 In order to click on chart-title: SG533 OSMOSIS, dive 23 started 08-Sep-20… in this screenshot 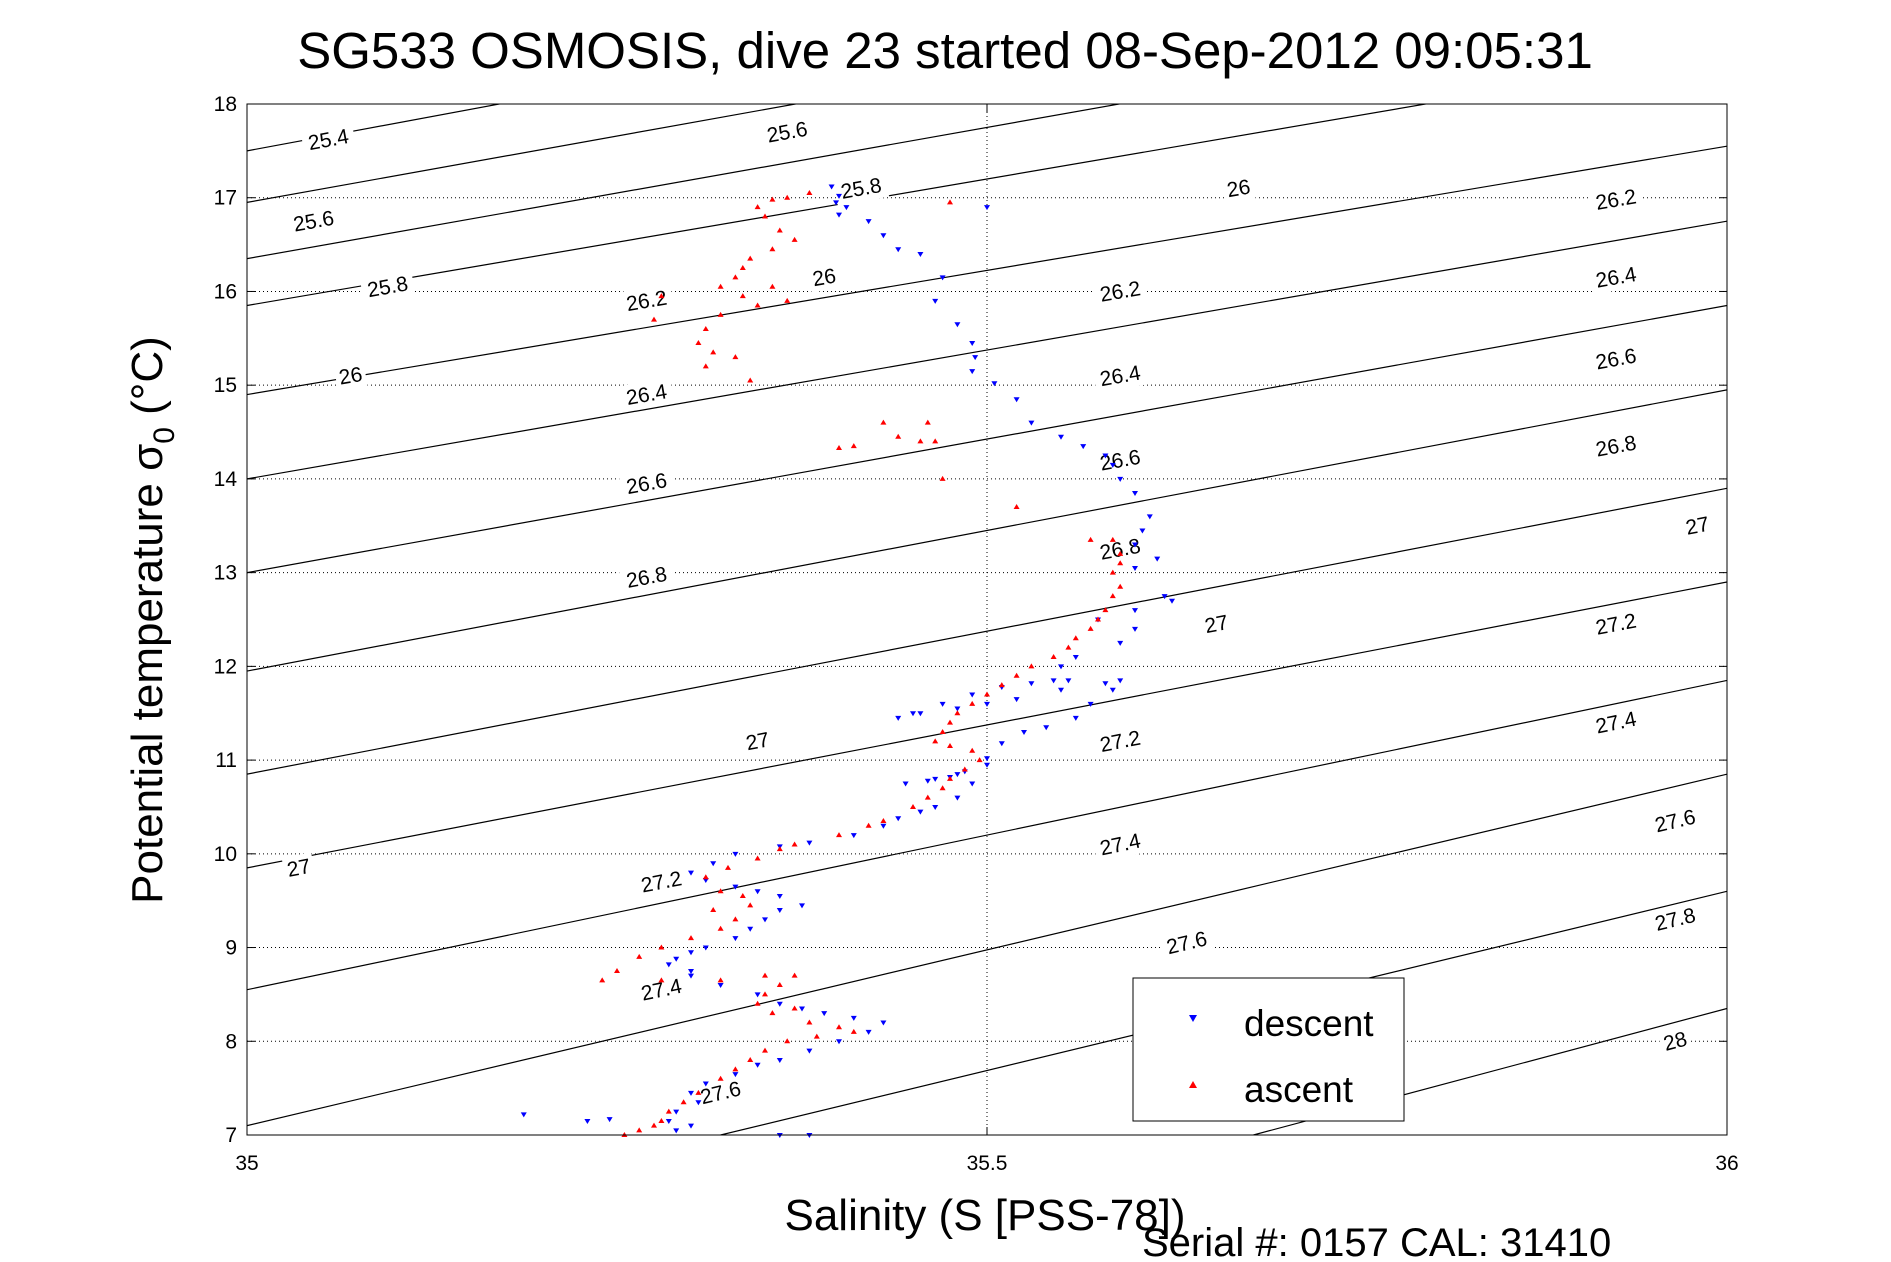, I will do `click(945, 50)`.